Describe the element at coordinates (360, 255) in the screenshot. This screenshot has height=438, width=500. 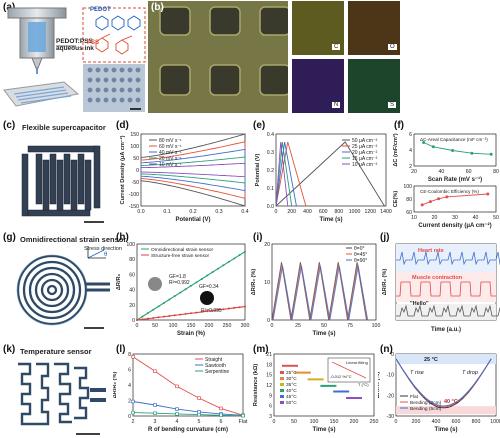
I see `chart-i-legend-label: θ=45°` at that location.